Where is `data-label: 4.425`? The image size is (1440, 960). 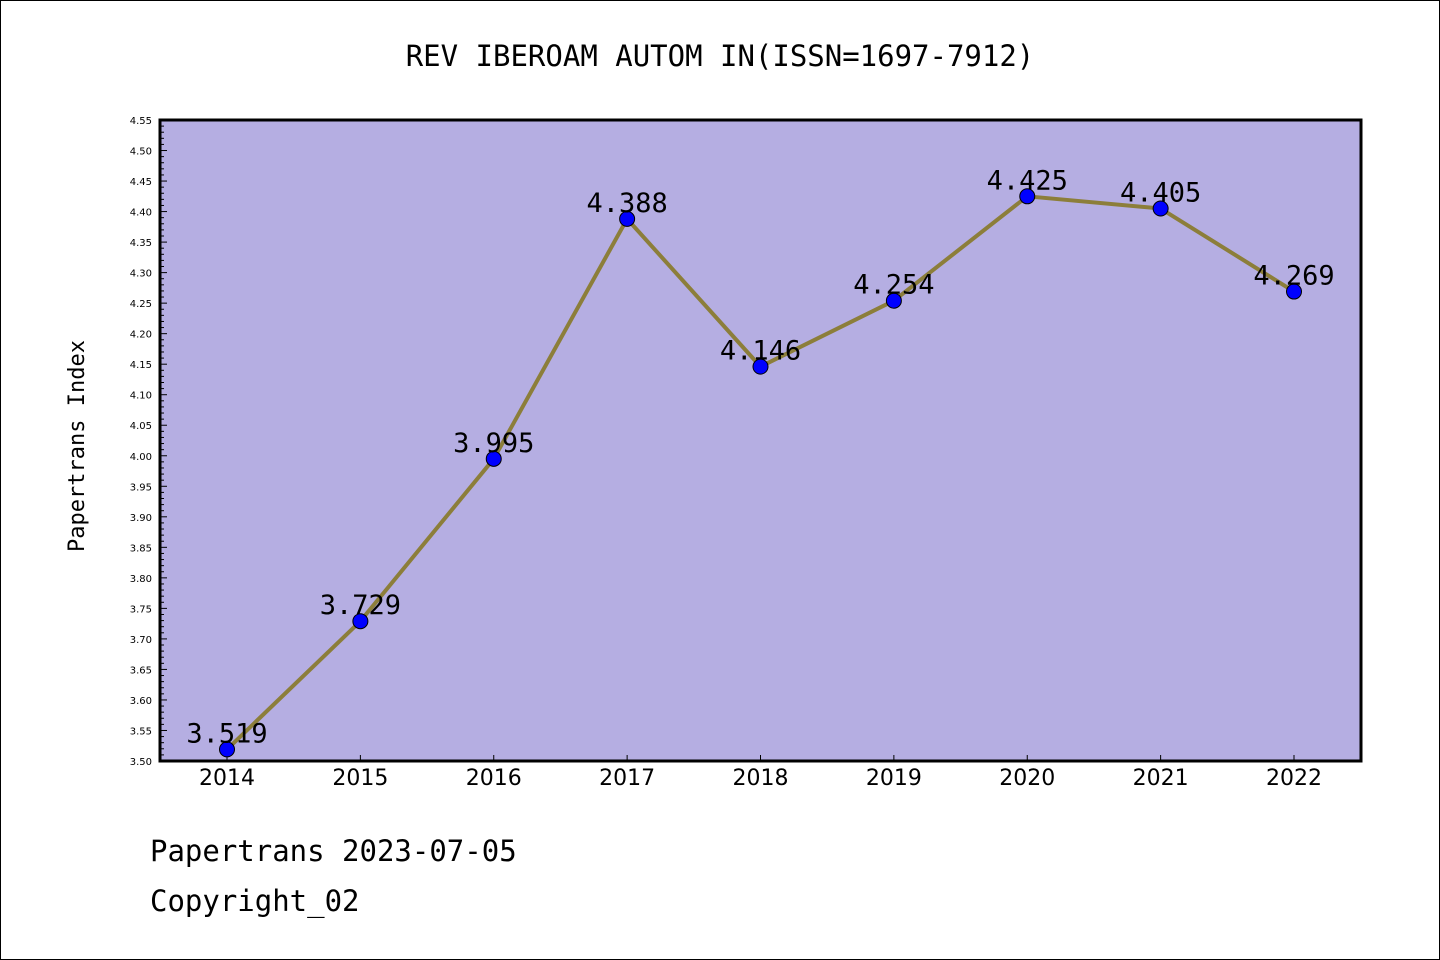 data-label: 4.425 is located at coordinates (1027, 180).